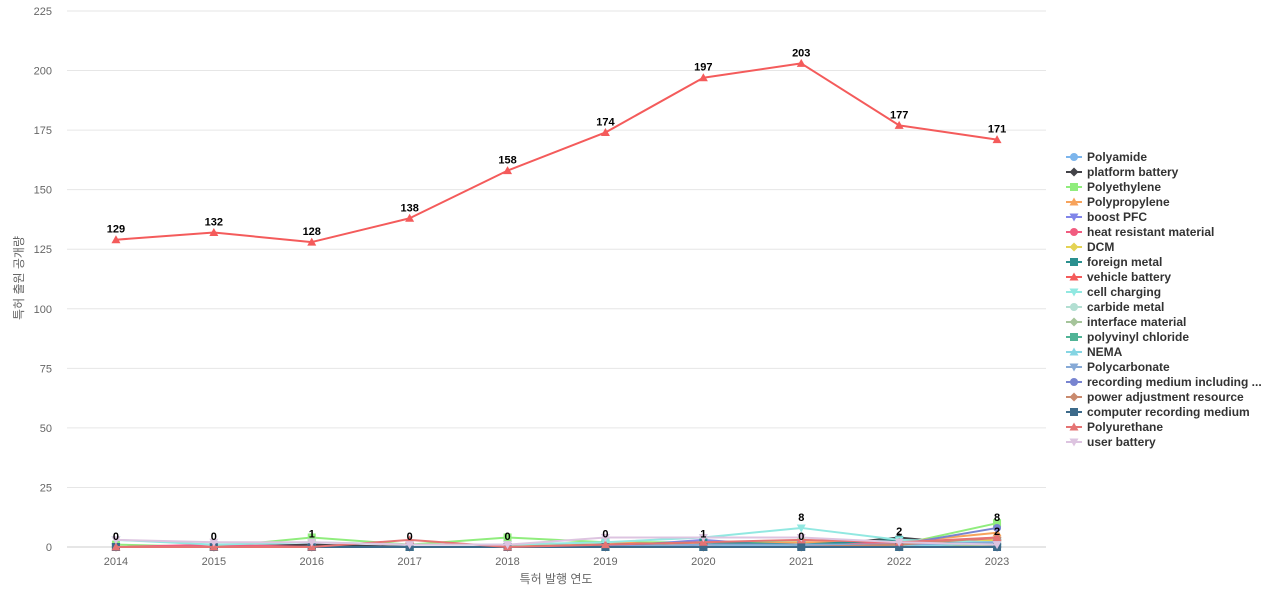 This screenshot has width=1280, height=600. Describe the element at coordinates (703, 562) in the screenshot. I see `x-tick-label: 2020` at that location.